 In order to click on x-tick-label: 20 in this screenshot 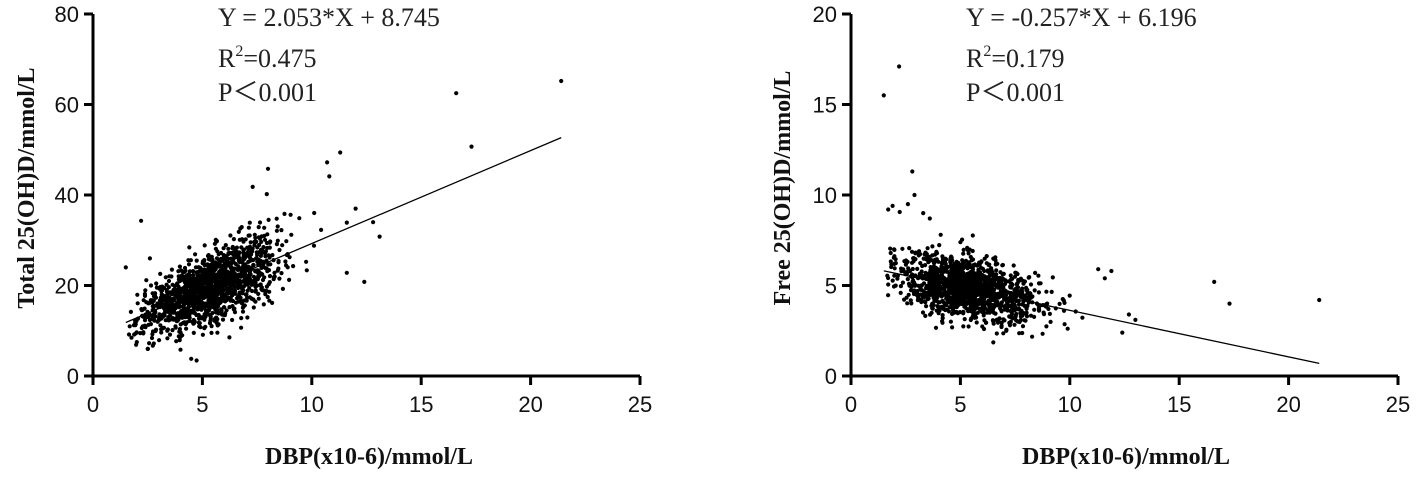, I will do `click(530, 404)`.